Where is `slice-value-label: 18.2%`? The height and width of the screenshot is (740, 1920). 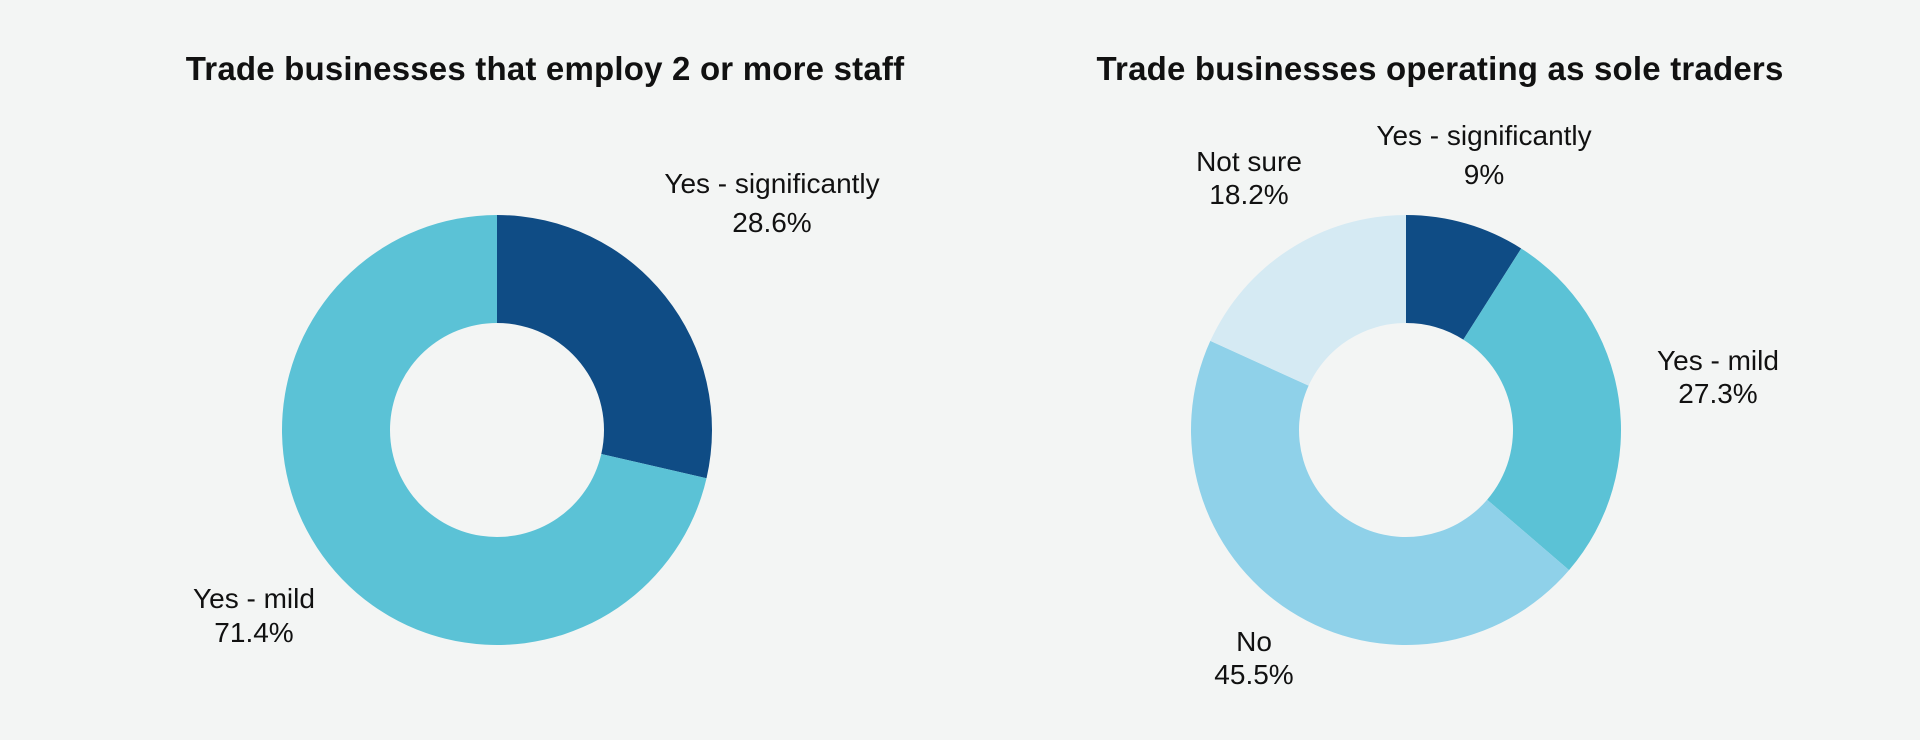 slice-value-label: 18.2% is located at coordinates (1248, 194).